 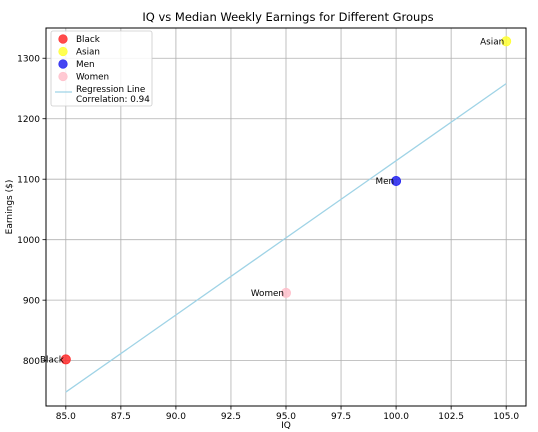 I want to click on legend-label-regression: Regression Line, so click(x=110, y=90).